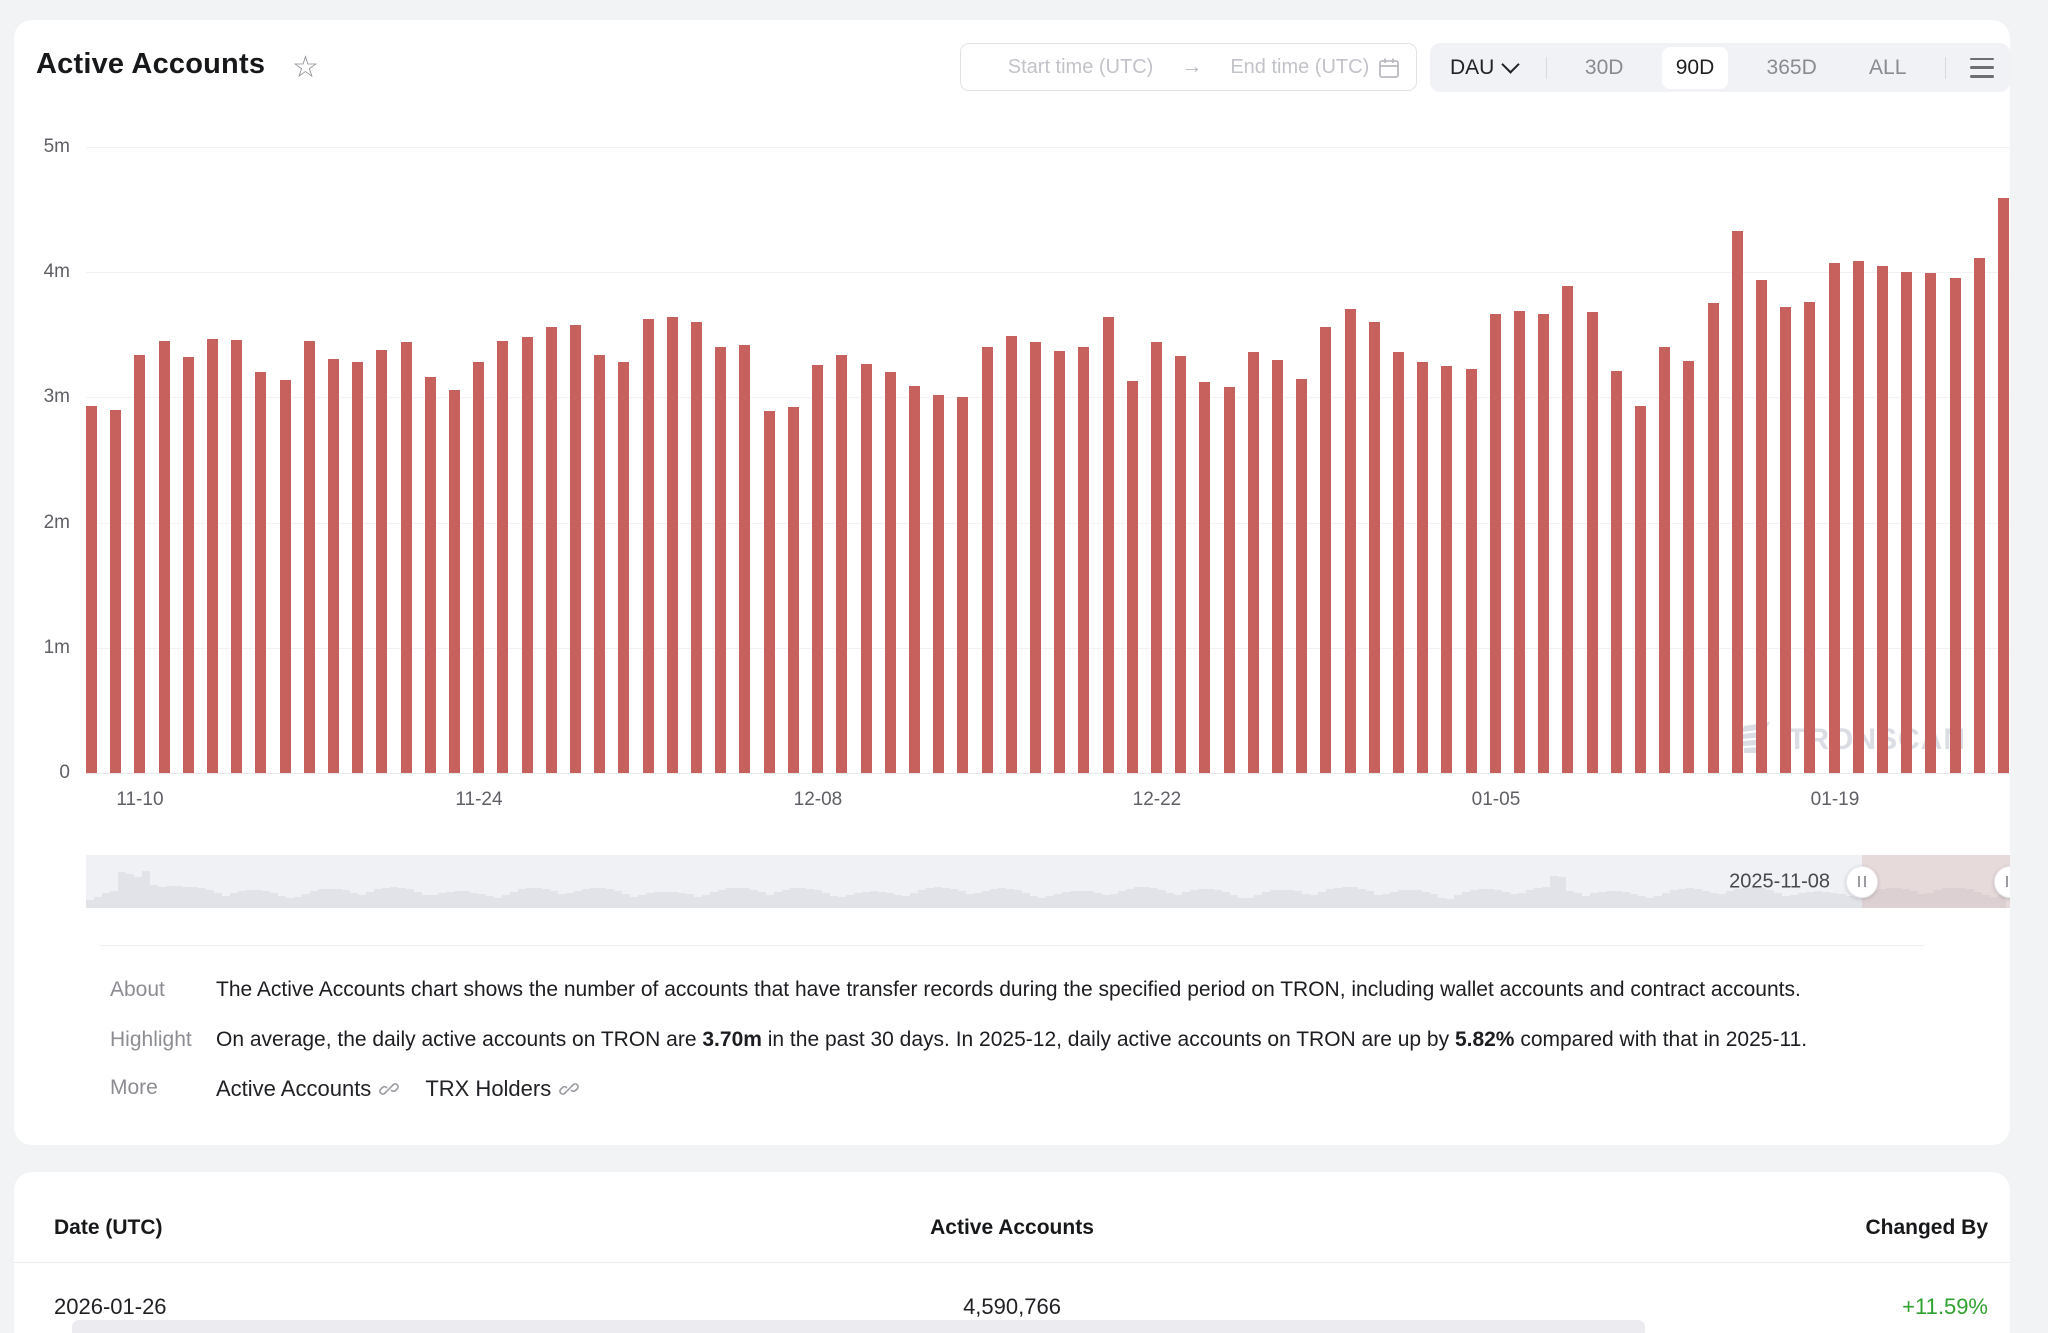 The image size is (2048, 1333). I want to click on date-range-picker: Start time (UTC) → End time (UTC), so click(1188, 67).